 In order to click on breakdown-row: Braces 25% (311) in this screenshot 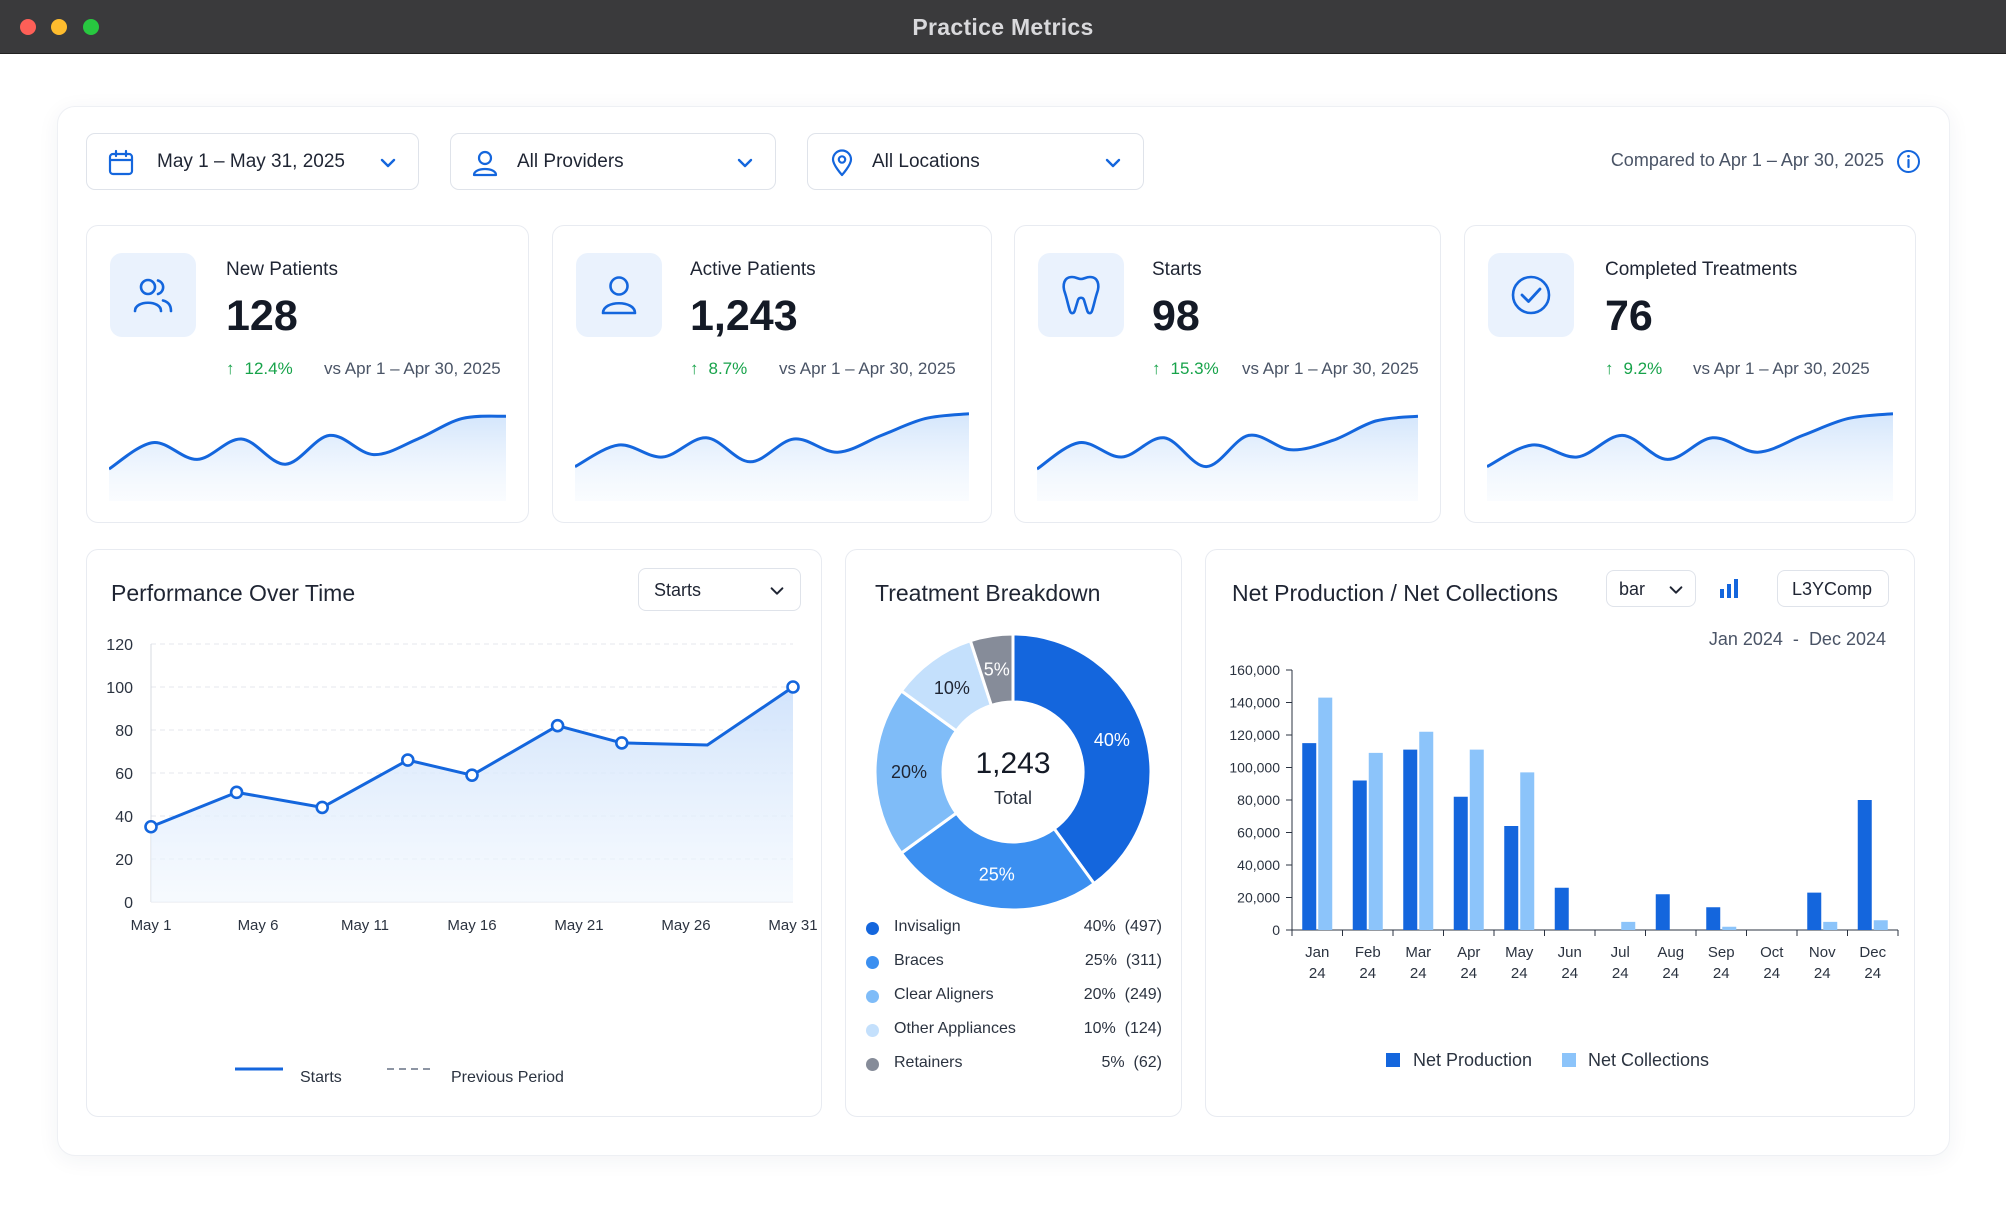, I will do `click(1014, 962)`.